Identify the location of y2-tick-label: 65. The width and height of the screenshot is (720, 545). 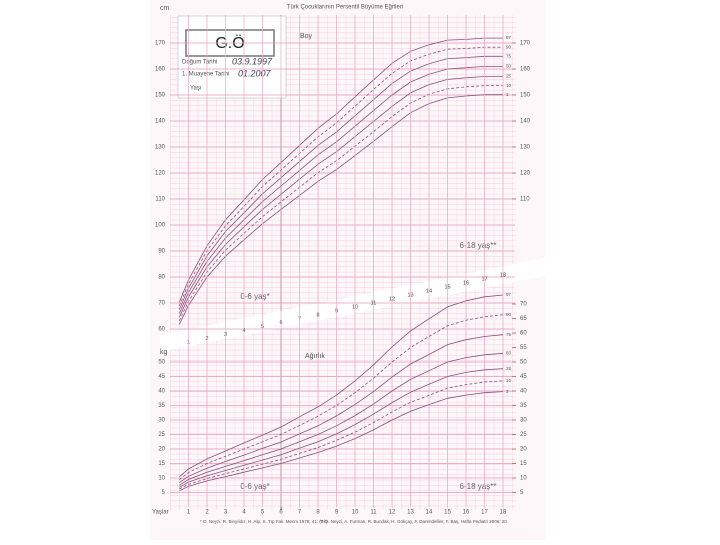
(523, 319).